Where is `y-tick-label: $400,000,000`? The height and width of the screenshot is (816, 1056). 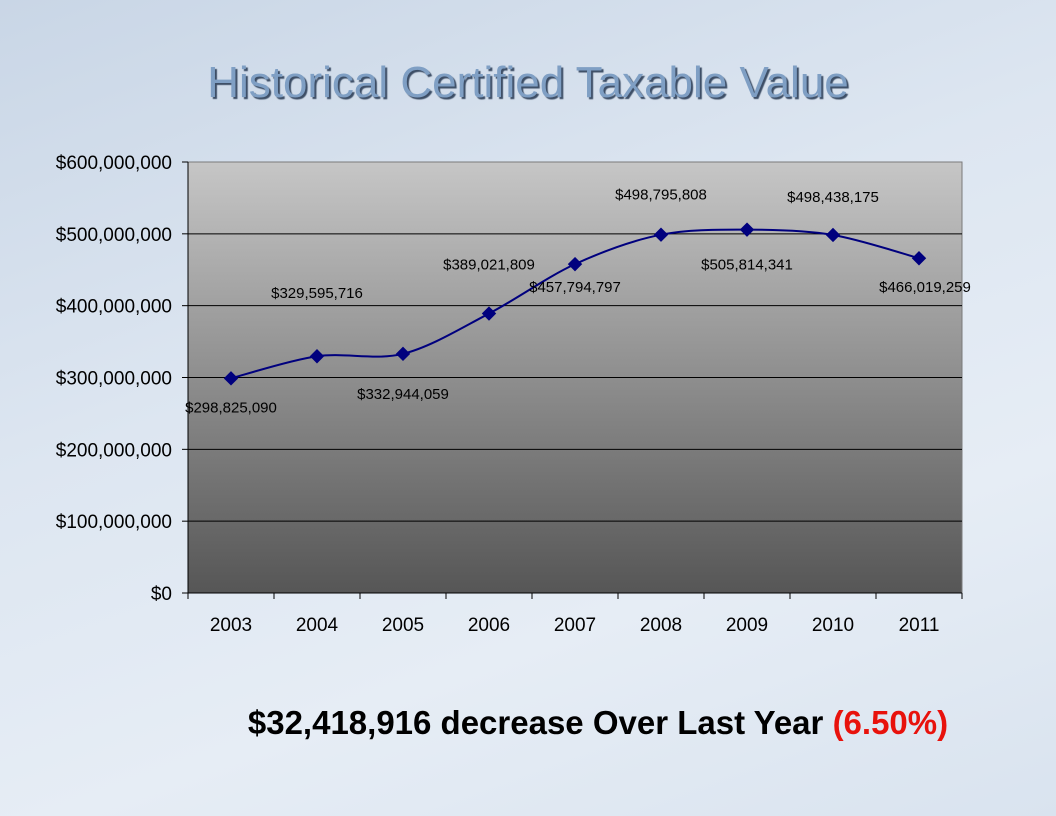 y-tick-label: $400,000,000 is located at coordinates (114, 307).